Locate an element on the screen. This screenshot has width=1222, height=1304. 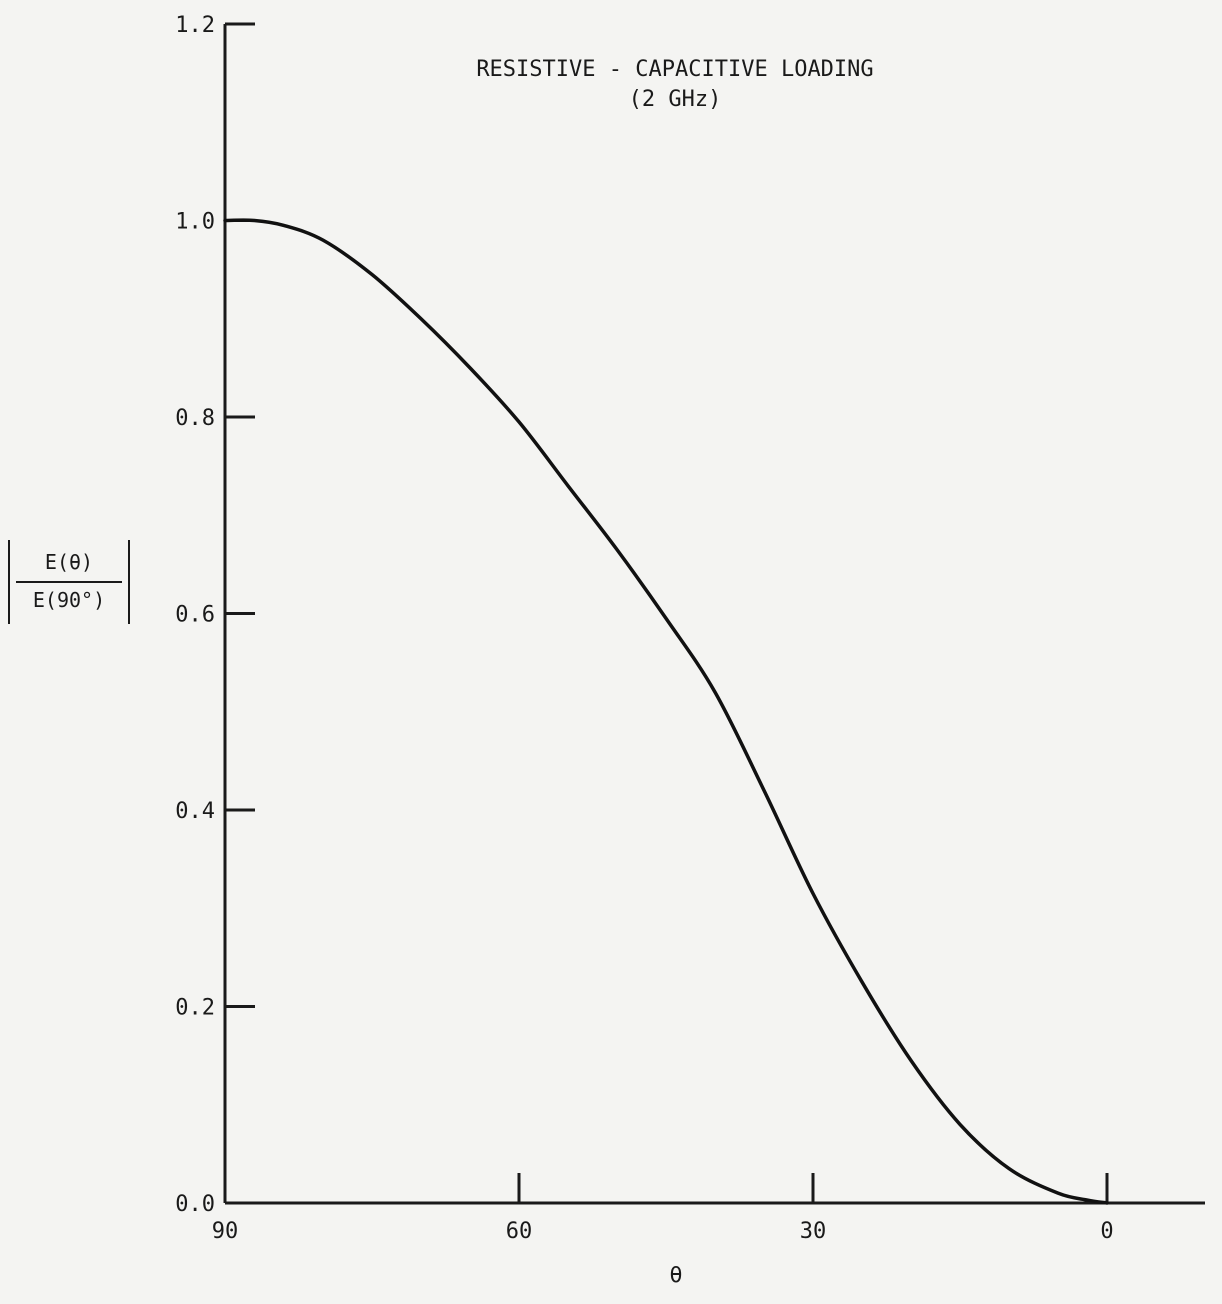
x-tick-label: 0 is located at coordinates (1106, 1231).